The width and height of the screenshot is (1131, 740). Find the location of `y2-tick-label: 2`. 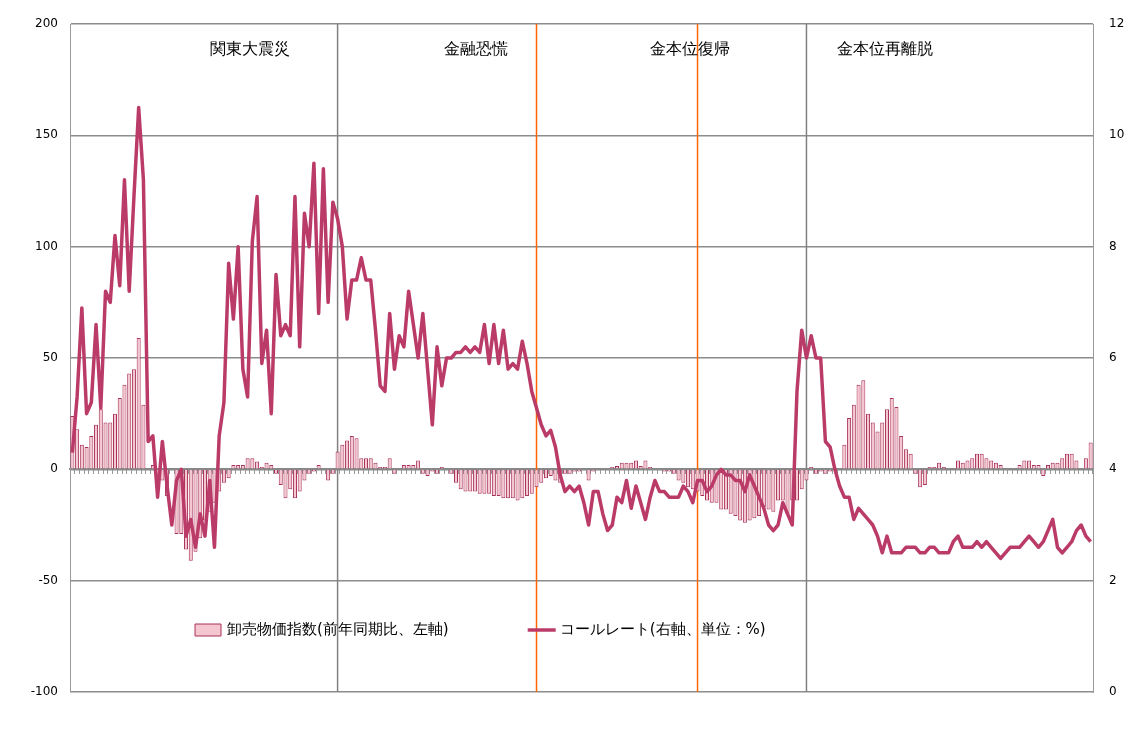

y2-tick-label: 2 is located at coordinates (1113, 579).